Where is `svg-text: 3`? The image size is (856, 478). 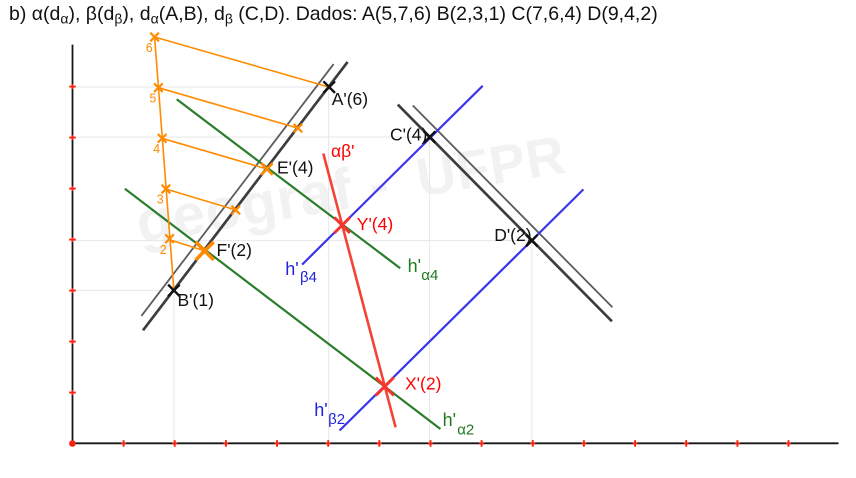
svg-text: 3 is located at coordinates (160, 200).